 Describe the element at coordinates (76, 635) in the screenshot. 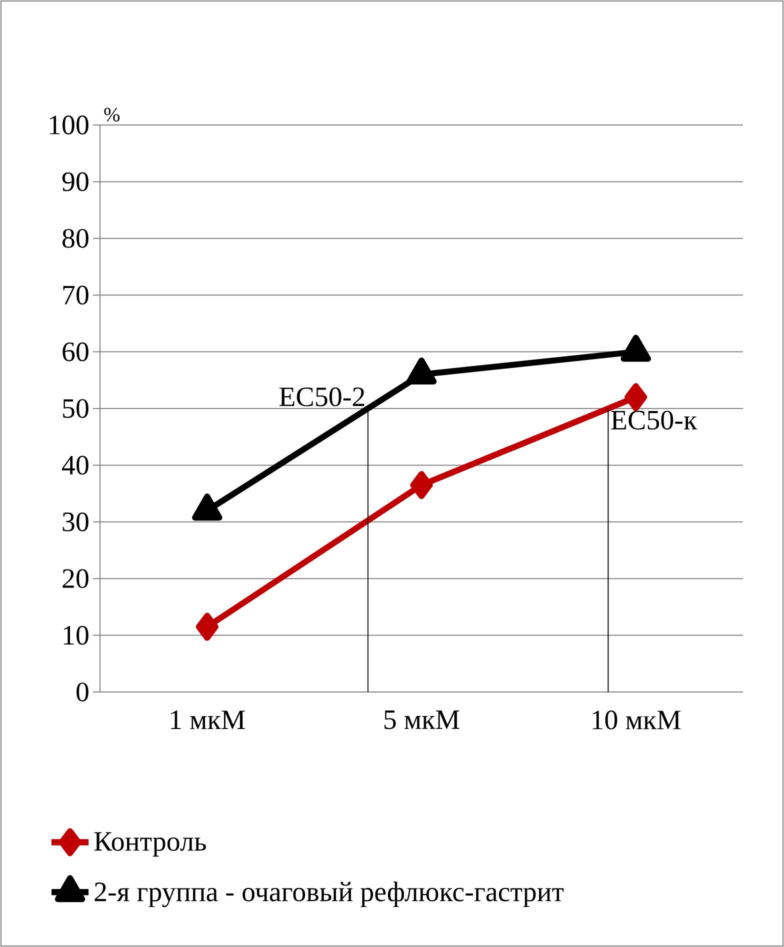

I see `y-tick-label: 10` at that location.